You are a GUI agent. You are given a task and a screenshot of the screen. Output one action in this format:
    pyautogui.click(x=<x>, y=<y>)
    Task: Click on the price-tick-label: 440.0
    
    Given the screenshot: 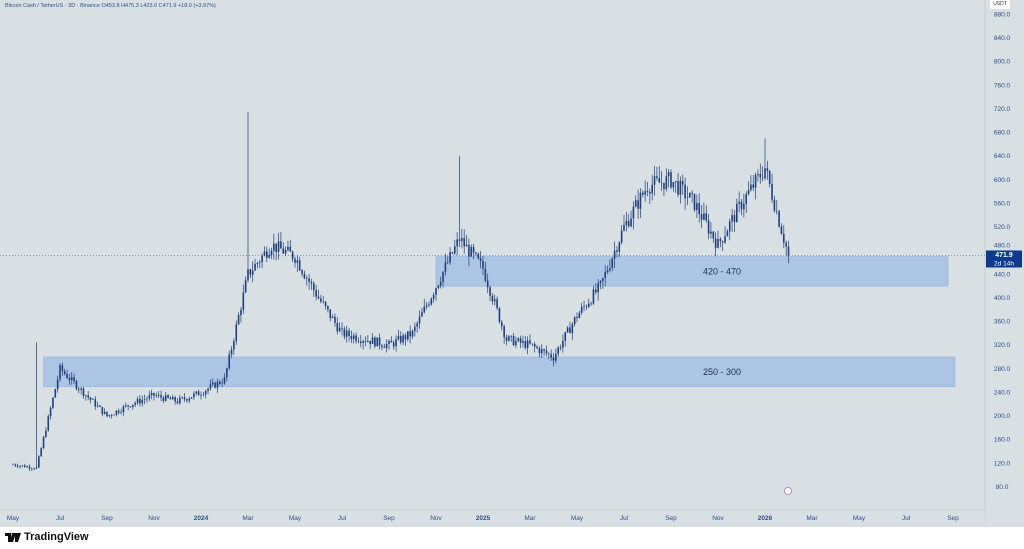 What is the action you would take?
    pyautogui.click(x=1002, y=274)
    